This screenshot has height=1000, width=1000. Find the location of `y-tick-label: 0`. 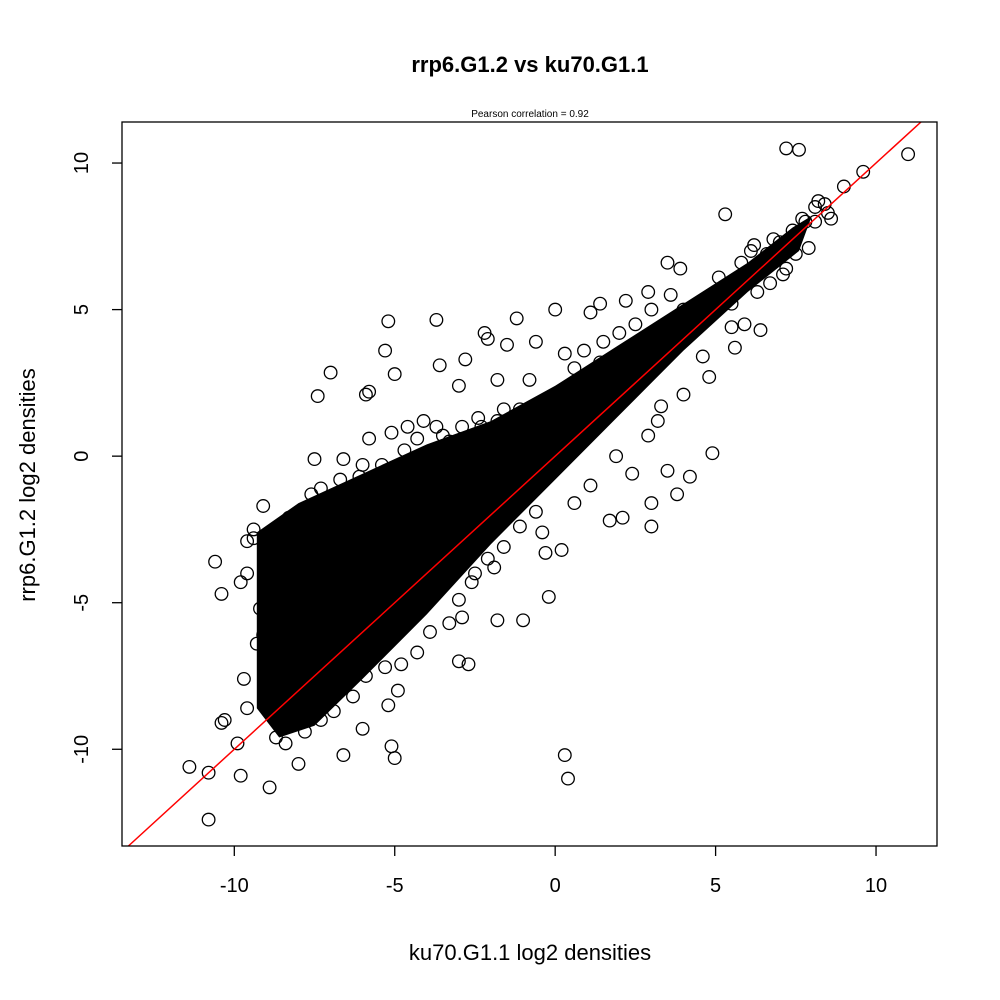

y-tick-label: 0 is located at coordinates (82, 456).